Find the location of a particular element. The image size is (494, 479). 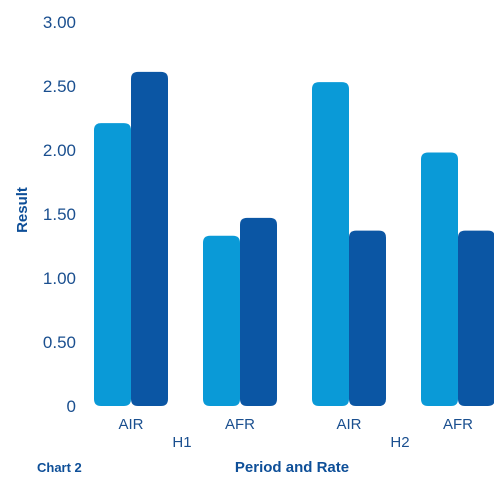

x-group-label: H1 is located at coordinates (181, 442).